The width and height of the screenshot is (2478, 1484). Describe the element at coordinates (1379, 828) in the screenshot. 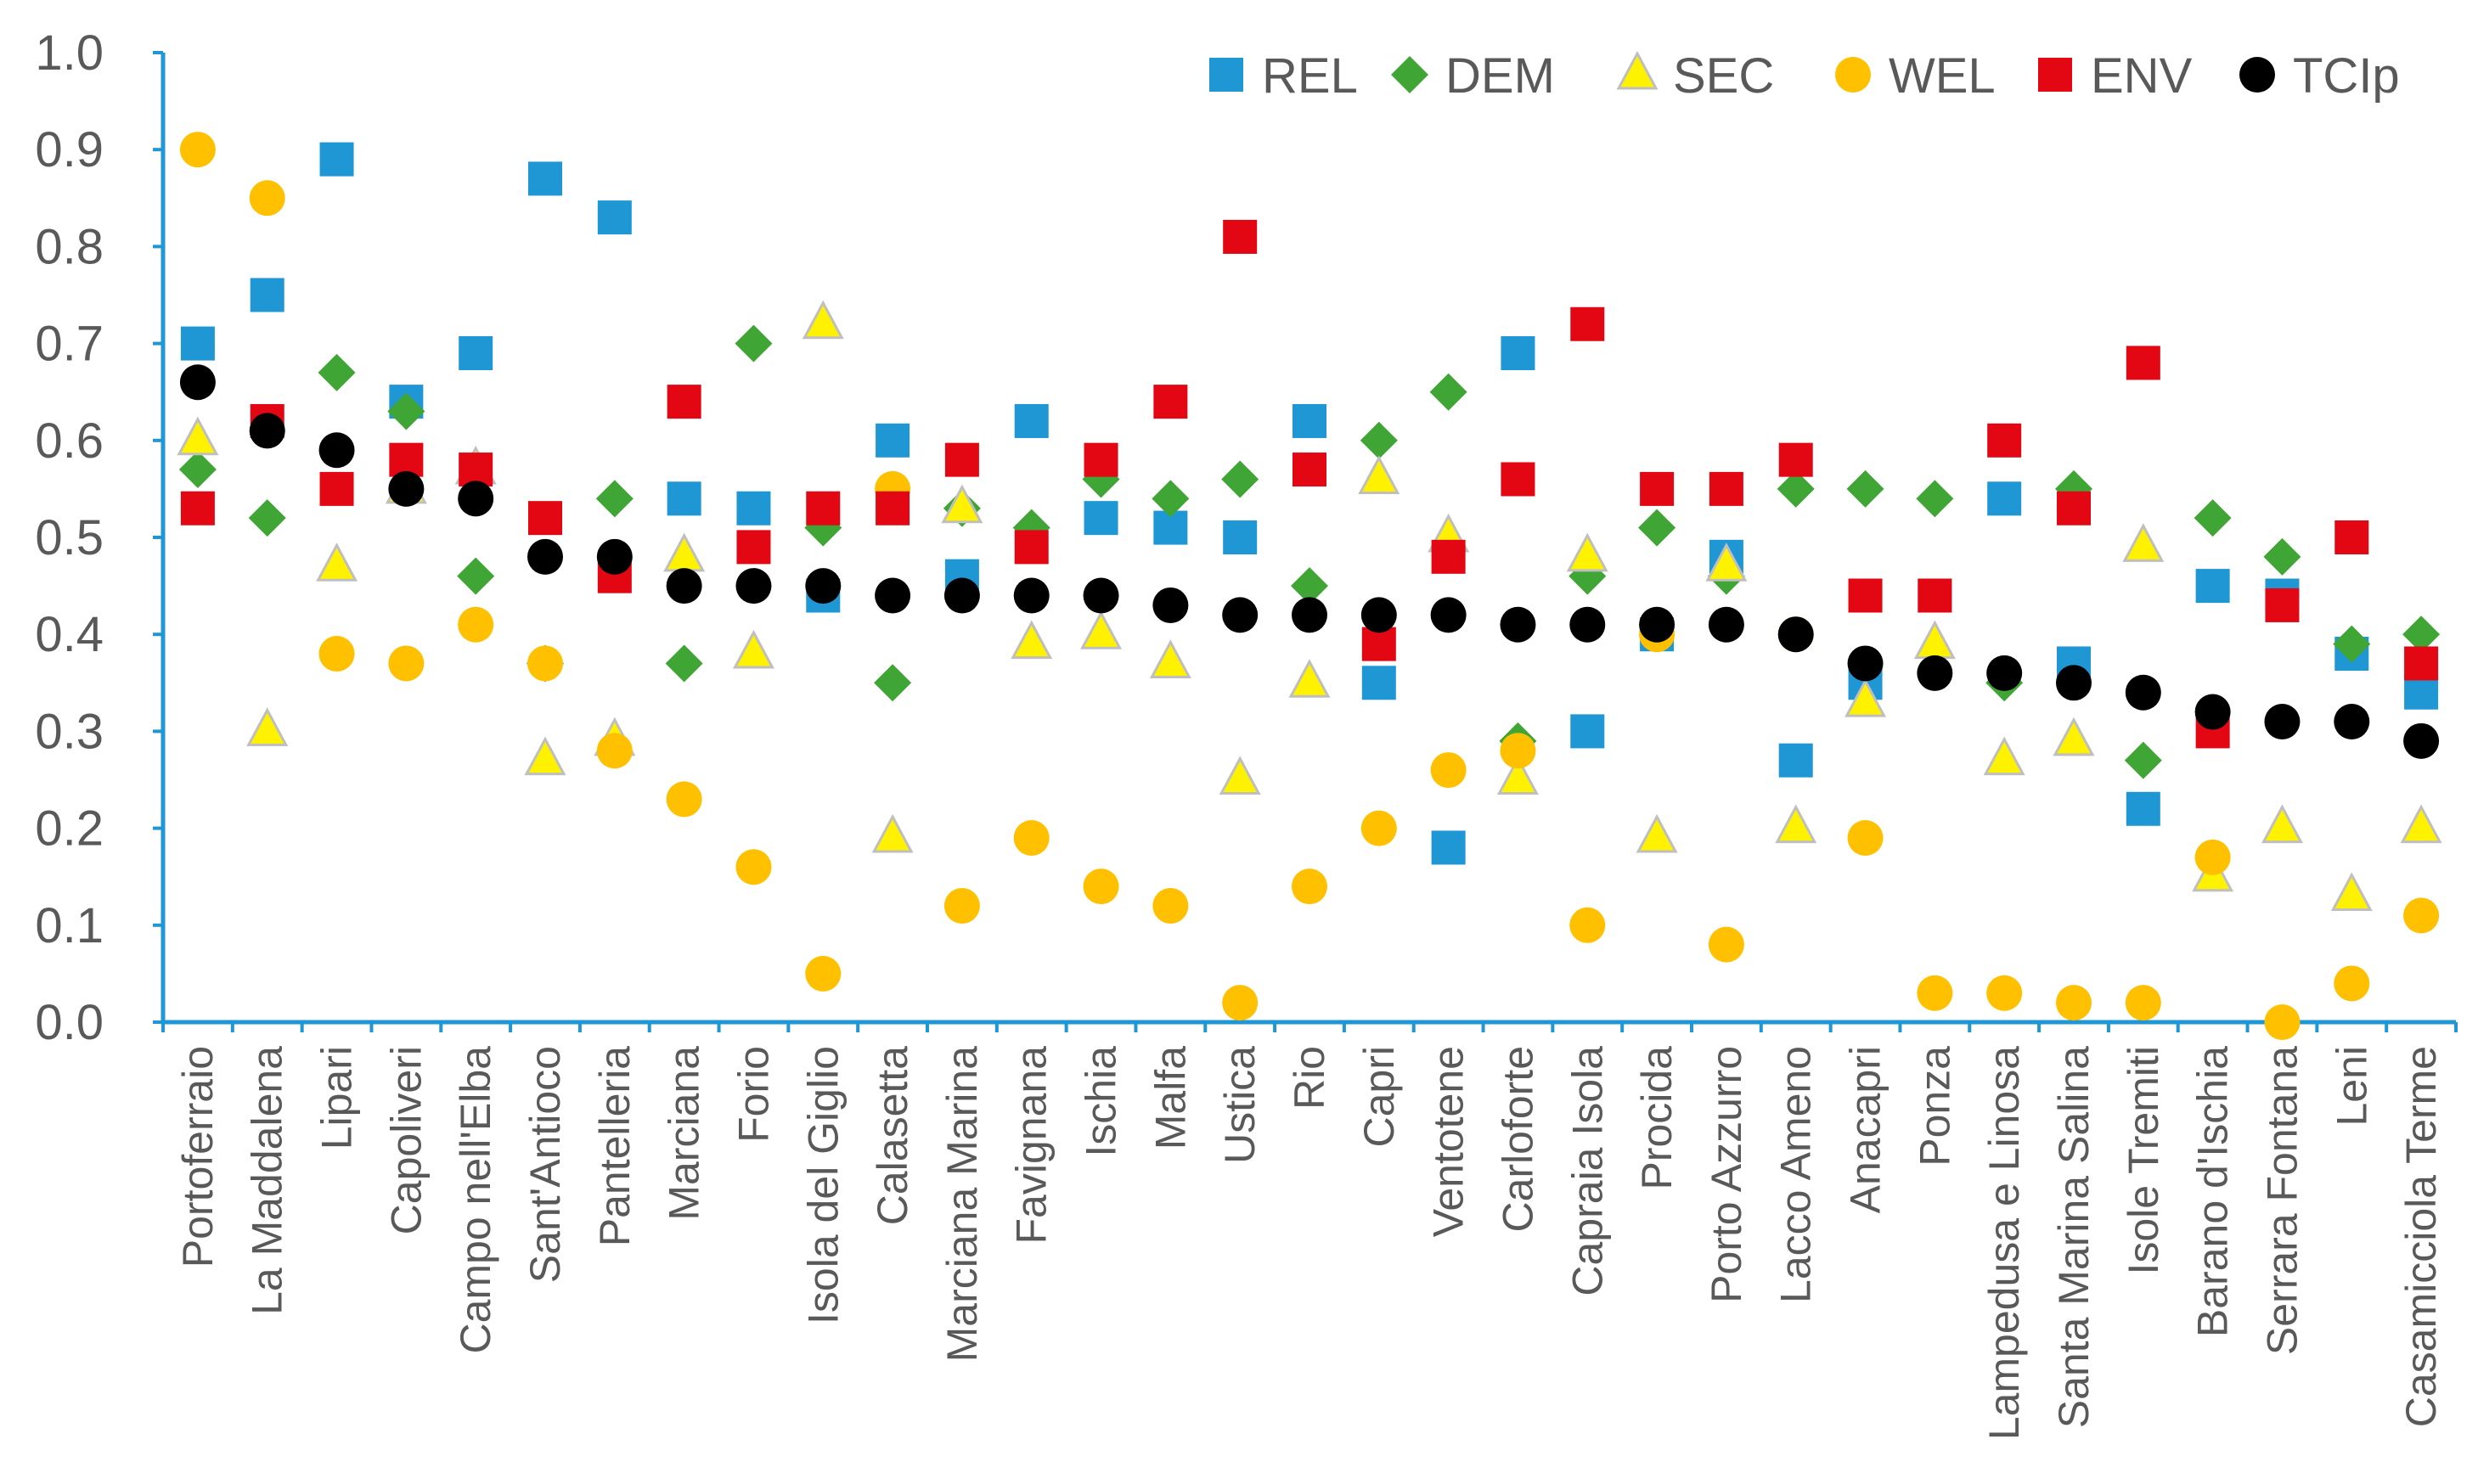

I see `point-wel-capri` at that location.